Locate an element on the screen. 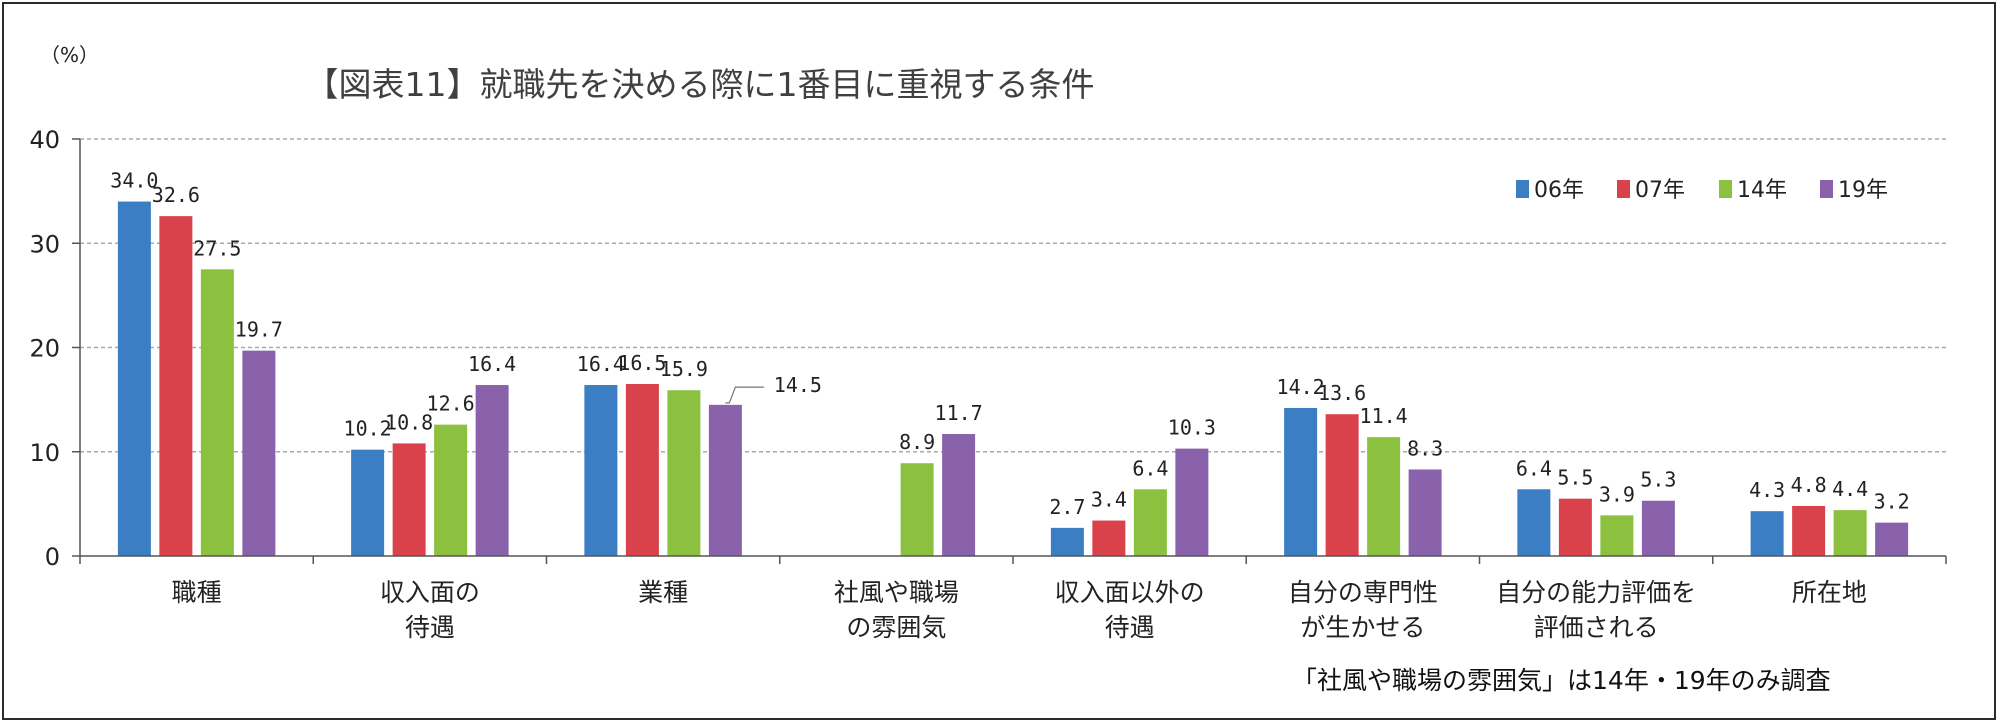 This screenshot has width=2000, height=724. data-label: 12.6 is located at coordinates (451, 404).